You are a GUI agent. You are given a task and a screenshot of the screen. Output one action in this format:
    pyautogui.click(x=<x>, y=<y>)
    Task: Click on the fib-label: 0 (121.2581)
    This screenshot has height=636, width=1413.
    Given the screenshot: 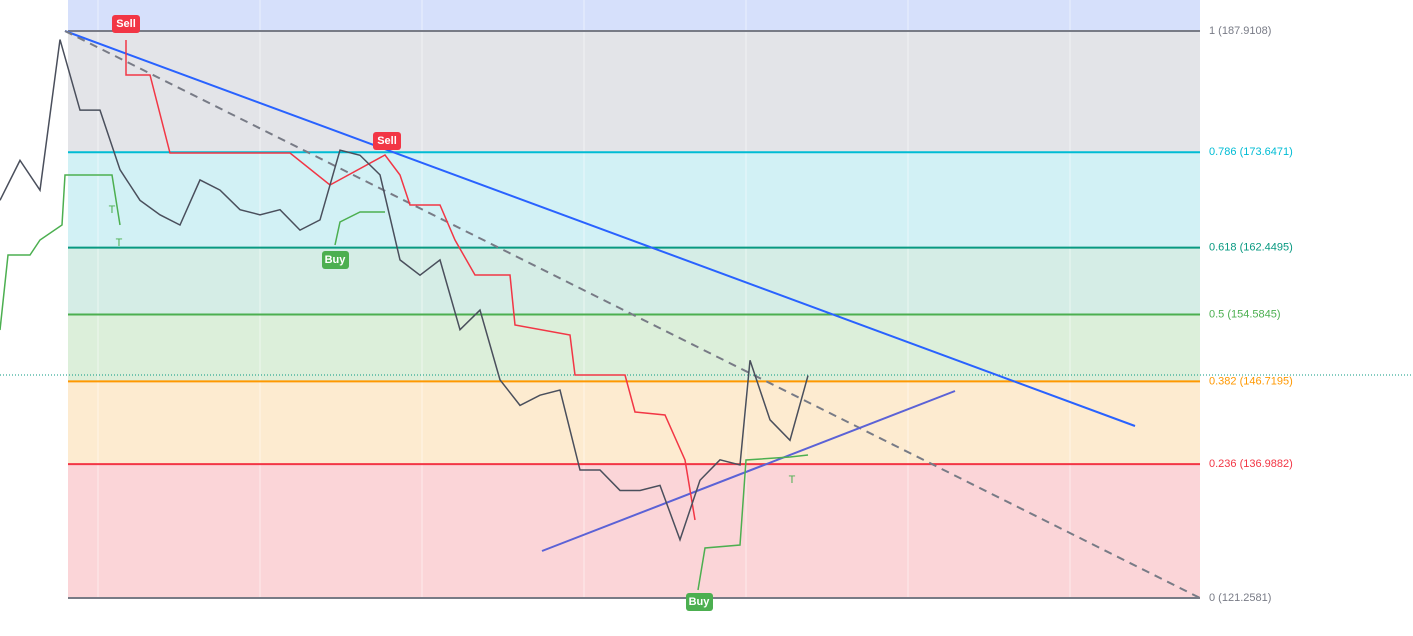 What is the action you would take?
    pyautogui.click(x=1240, y=598)
    